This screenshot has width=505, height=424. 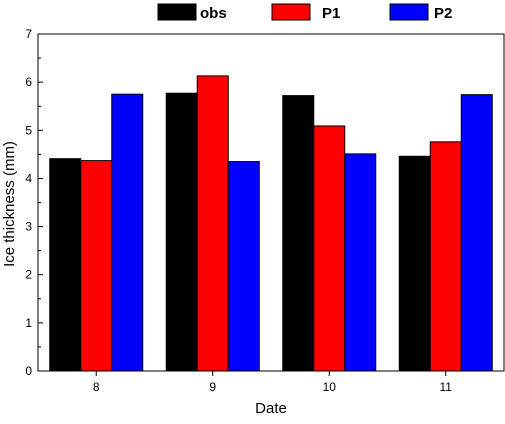 What do you see at coordinates (331, 13) in the screenshot?
I see `legend-label-p1: P1` at bounding box center [331, 13].